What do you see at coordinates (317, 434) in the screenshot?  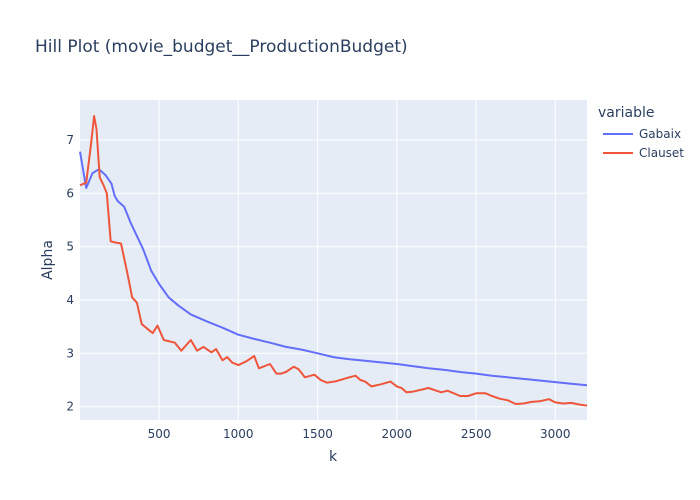 I see `x-tick-label: 1500` at bounding box center [317, 434].